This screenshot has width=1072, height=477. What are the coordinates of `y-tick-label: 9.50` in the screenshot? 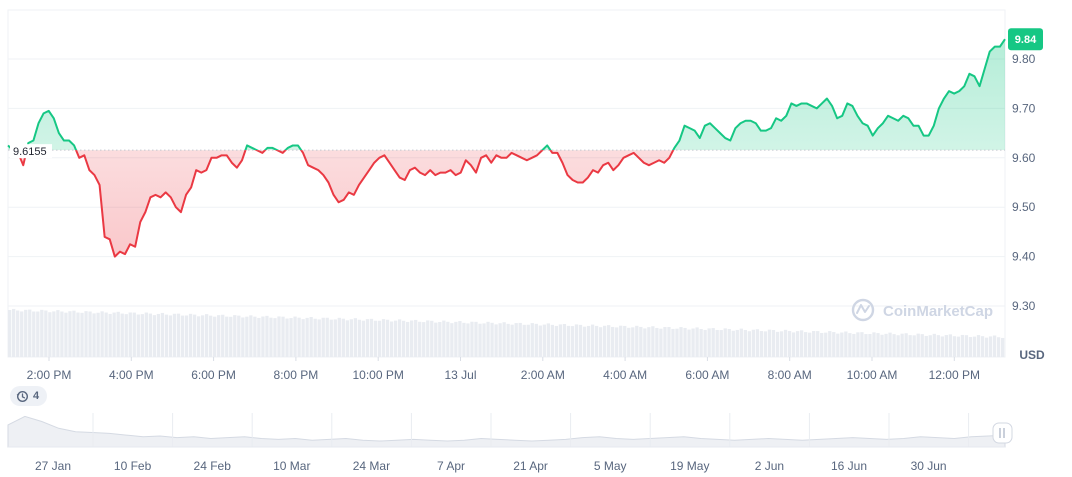 It's located at (1024, 207).